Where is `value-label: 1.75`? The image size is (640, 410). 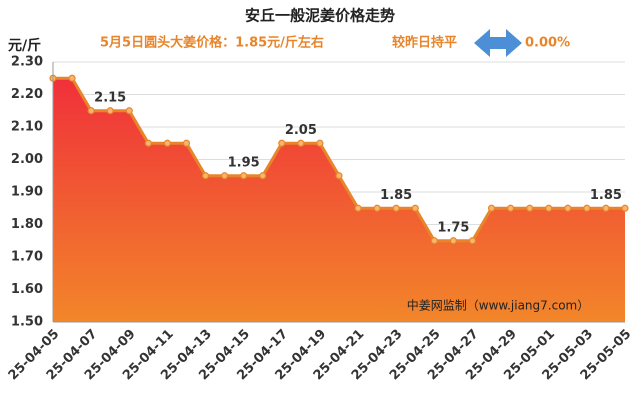 value-label: 1.75 is located at coordinates (453, 227).